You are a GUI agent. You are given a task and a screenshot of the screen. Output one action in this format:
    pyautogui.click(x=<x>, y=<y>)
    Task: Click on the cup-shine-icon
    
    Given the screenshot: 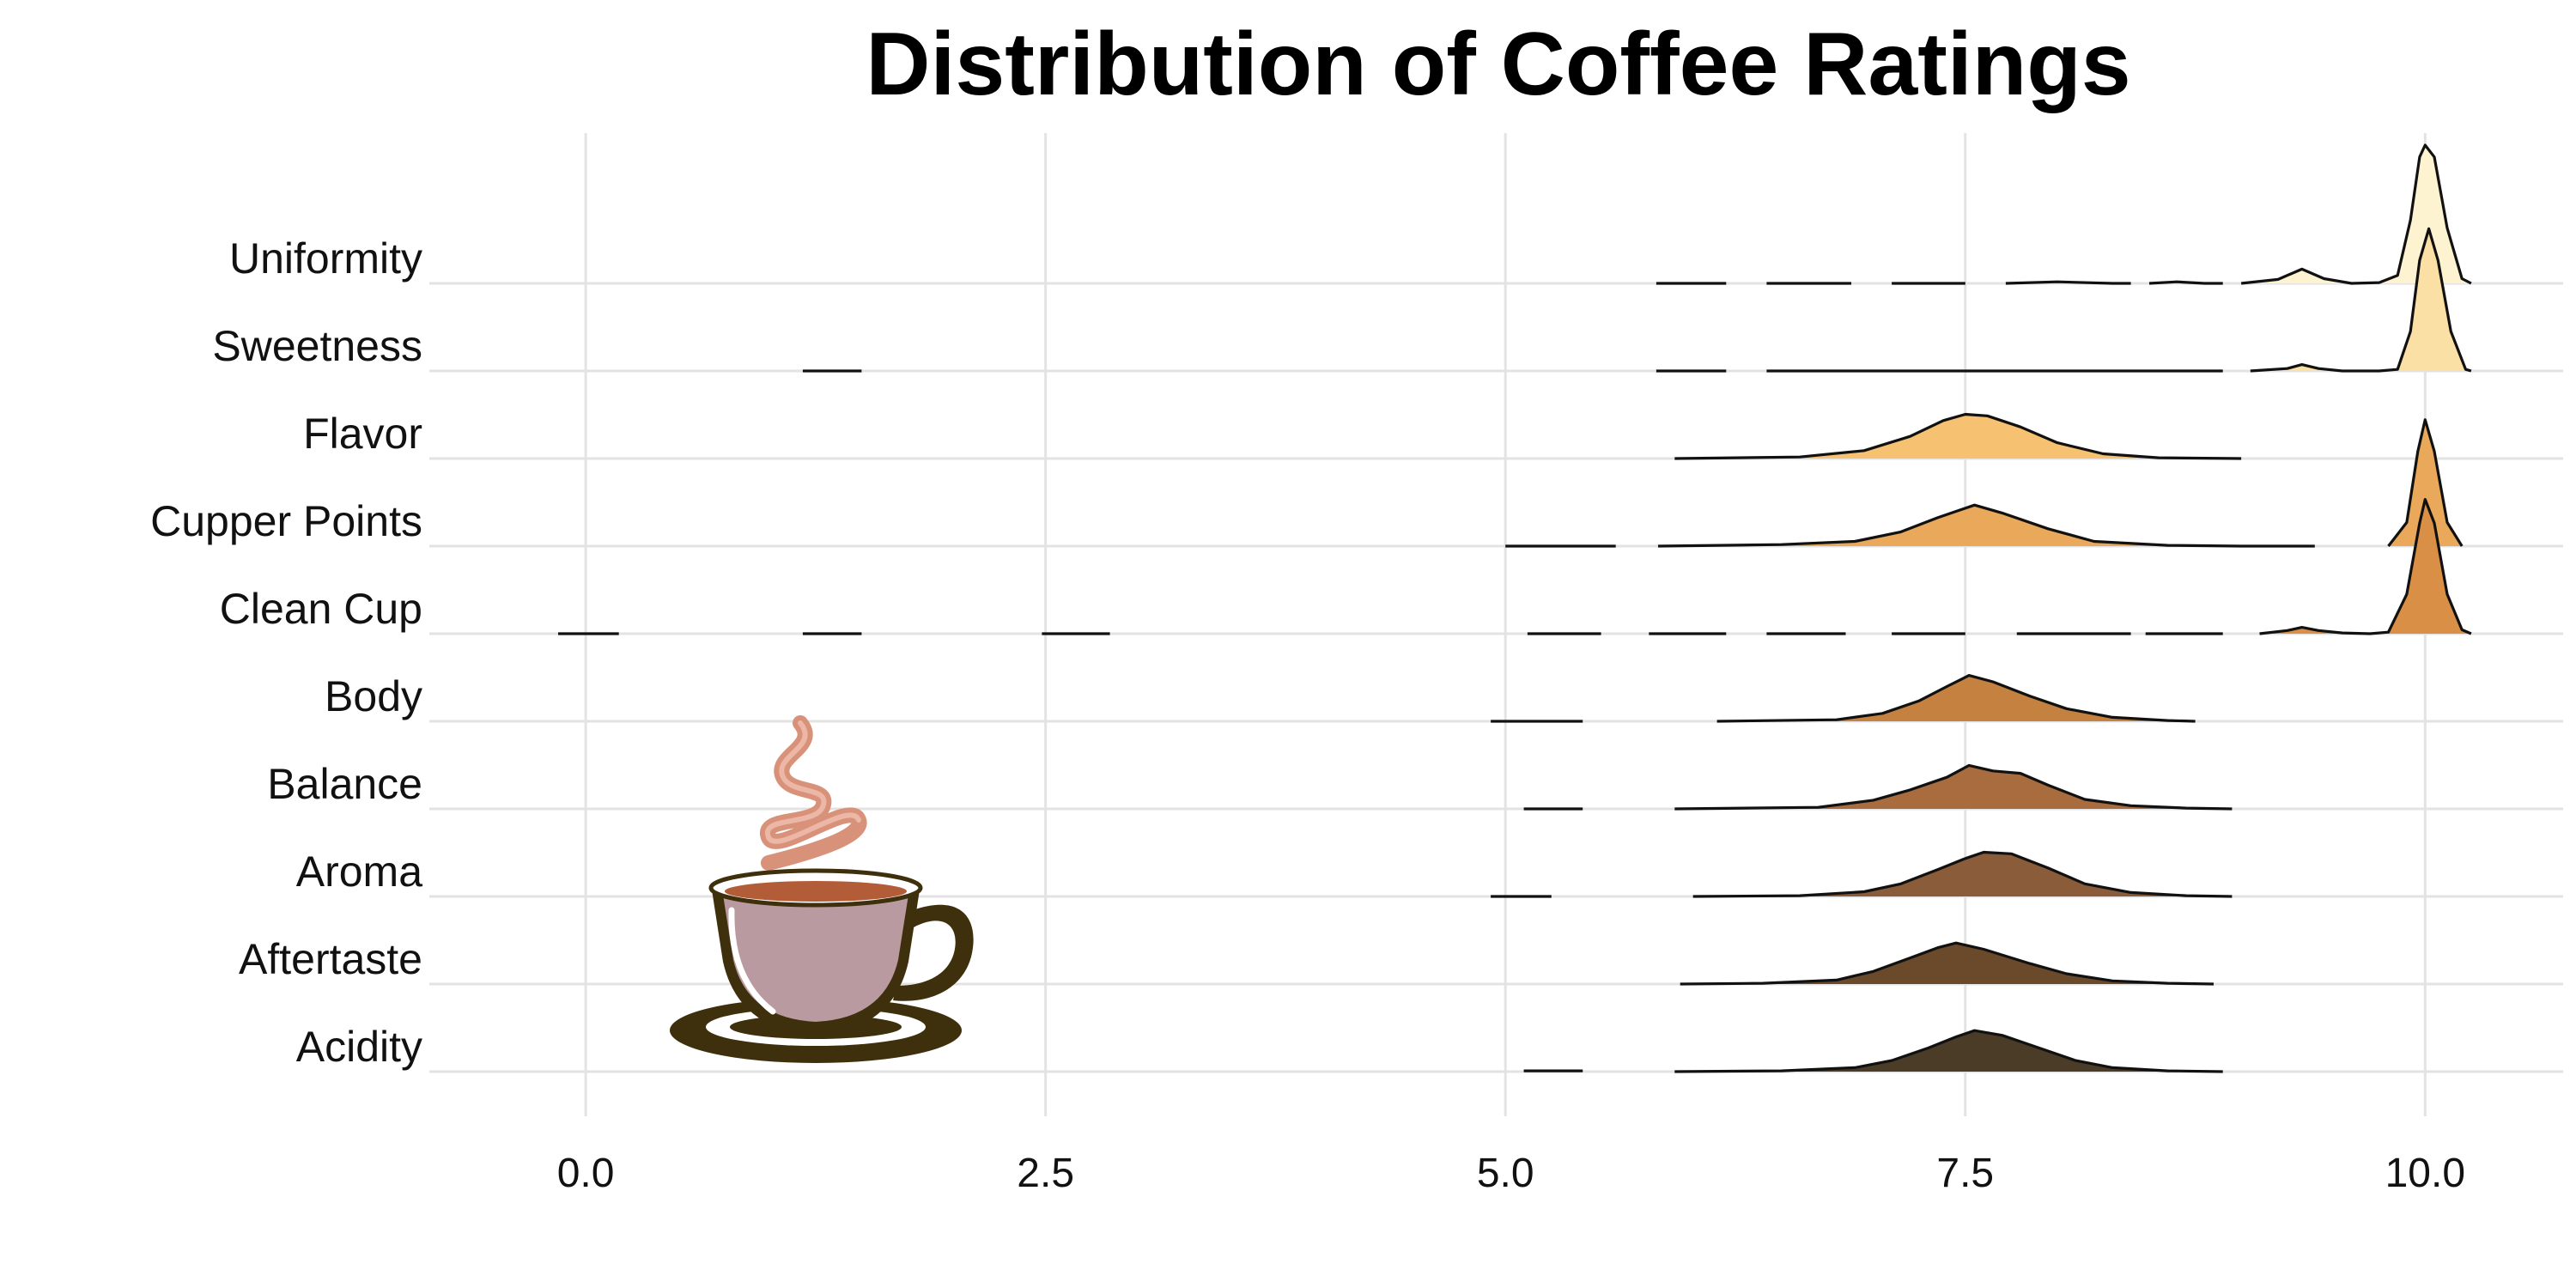 What is the action you would take?
    pyautogui.click(x=752, y=961)
    